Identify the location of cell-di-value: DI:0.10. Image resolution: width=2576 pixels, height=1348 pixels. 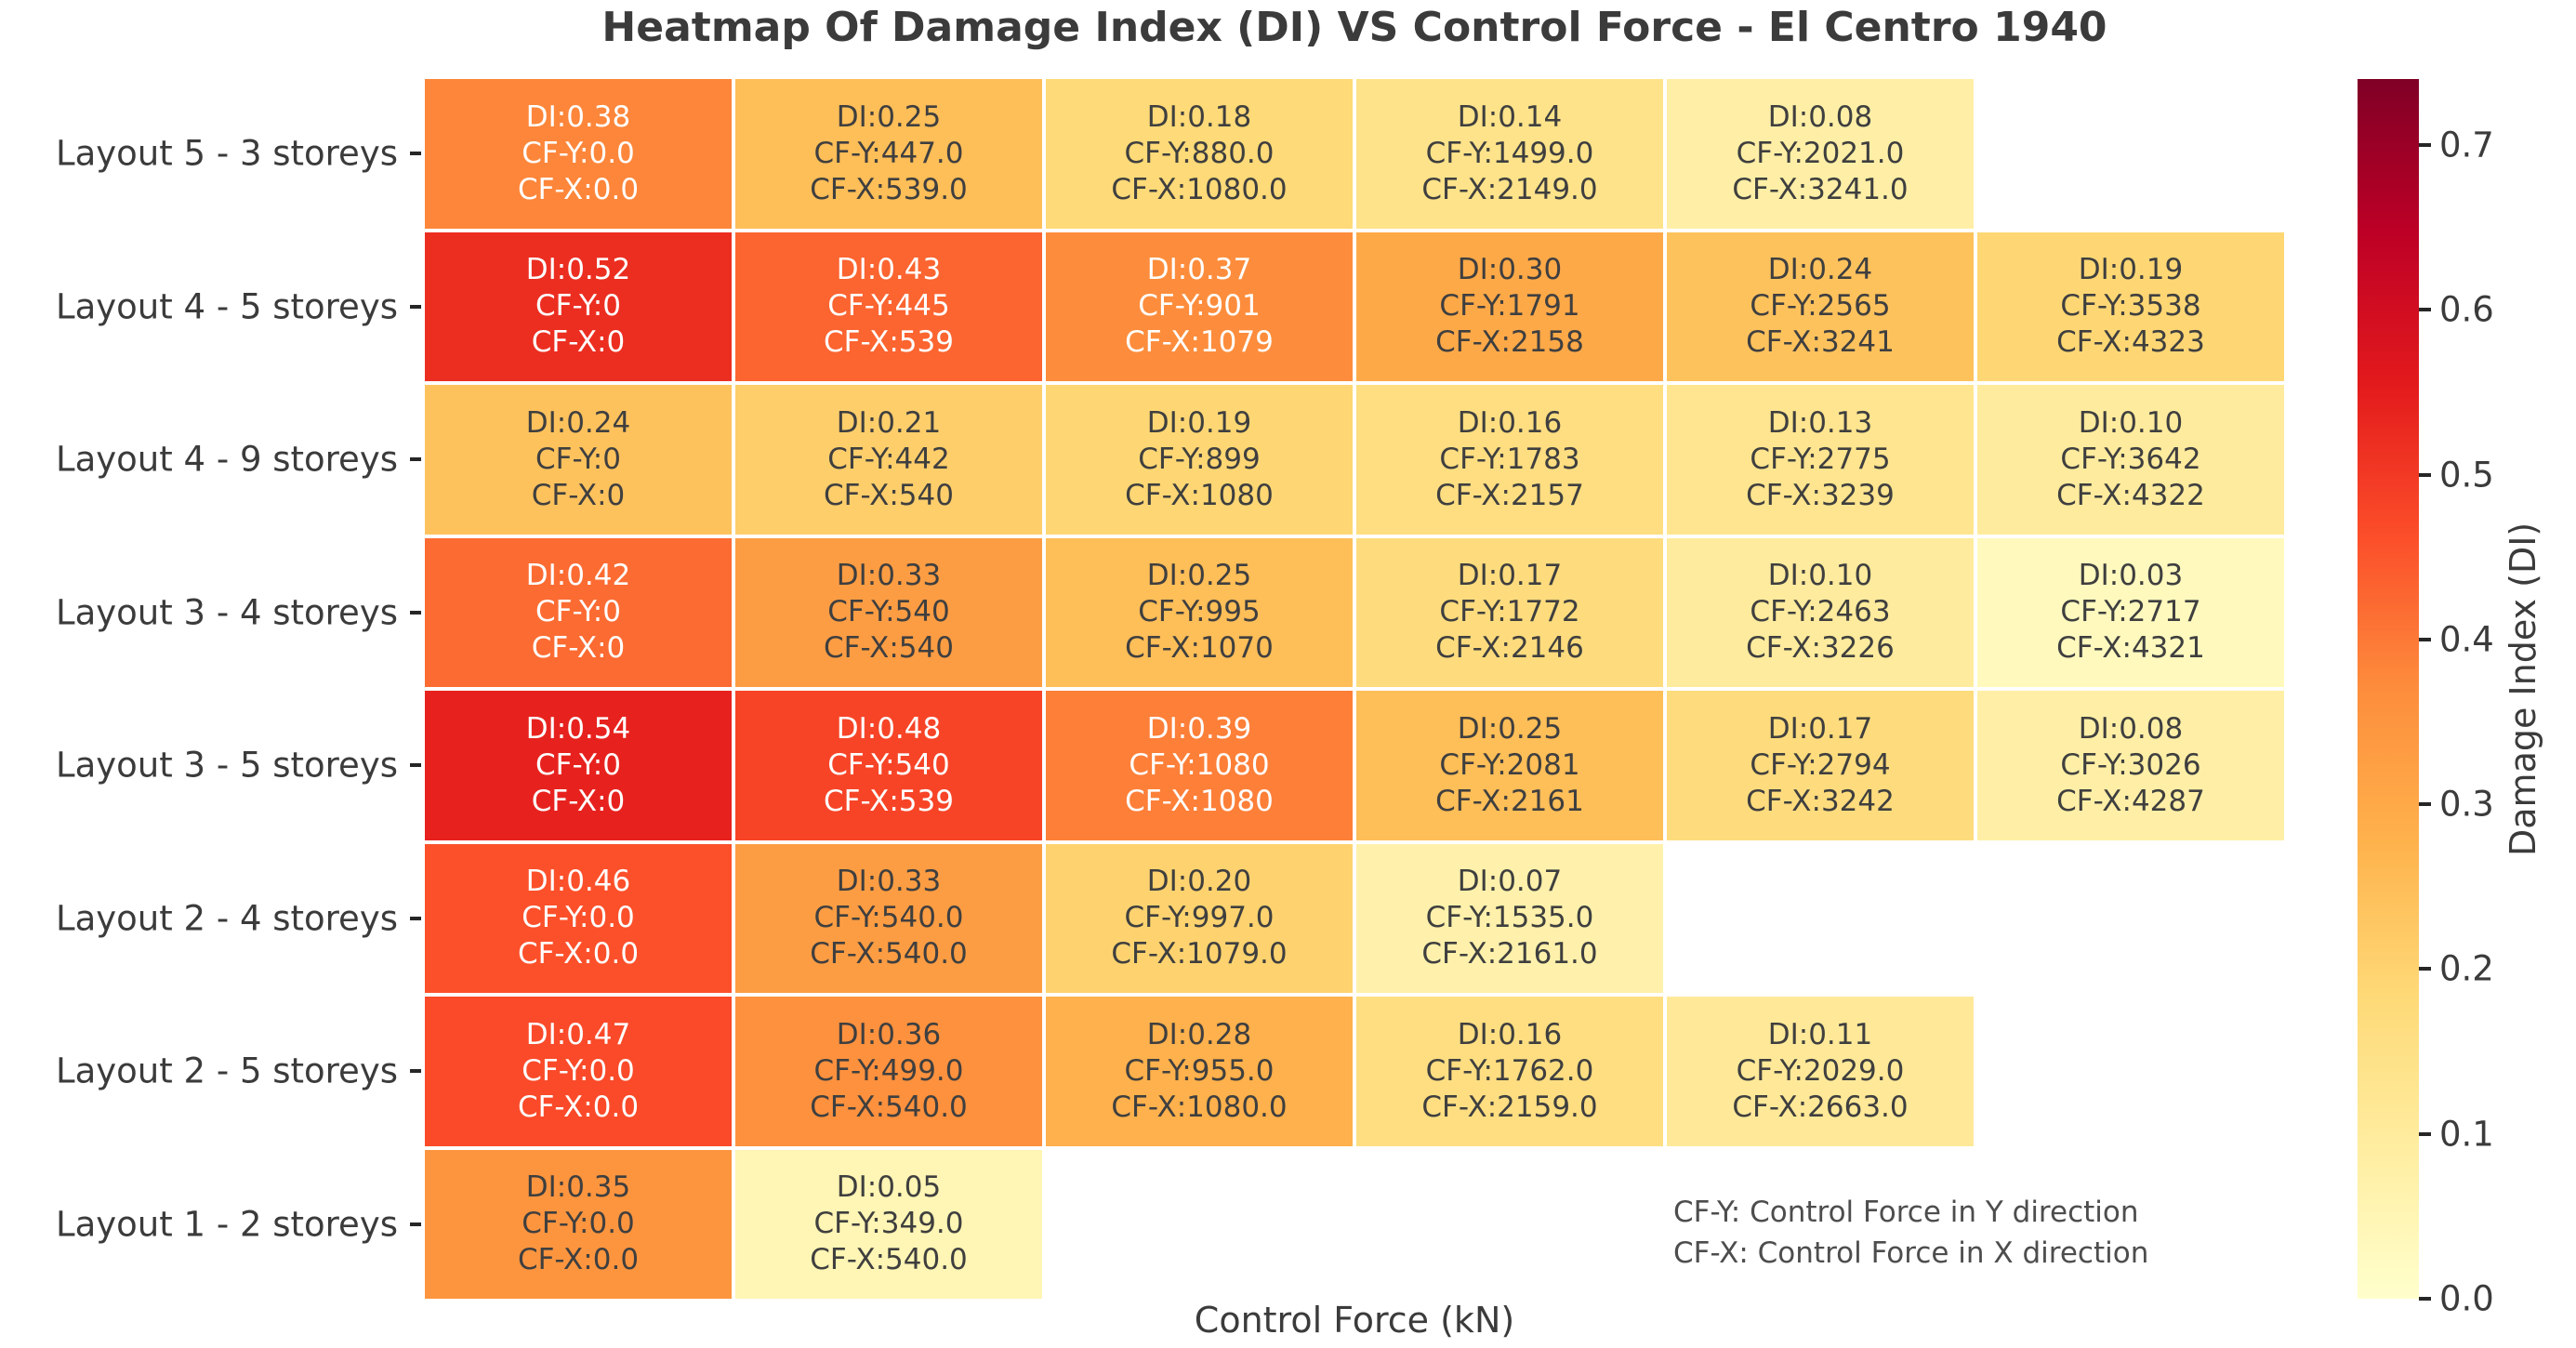
(2131, 422).